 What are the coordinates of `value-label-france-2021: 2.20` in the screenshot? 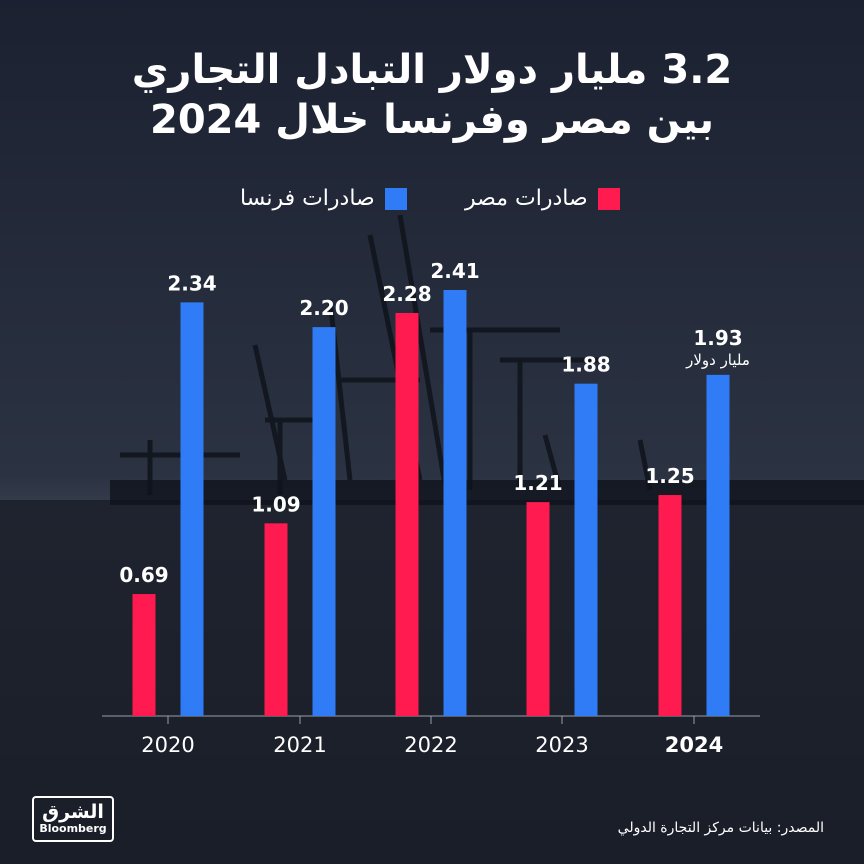 It's located at (323, 308).